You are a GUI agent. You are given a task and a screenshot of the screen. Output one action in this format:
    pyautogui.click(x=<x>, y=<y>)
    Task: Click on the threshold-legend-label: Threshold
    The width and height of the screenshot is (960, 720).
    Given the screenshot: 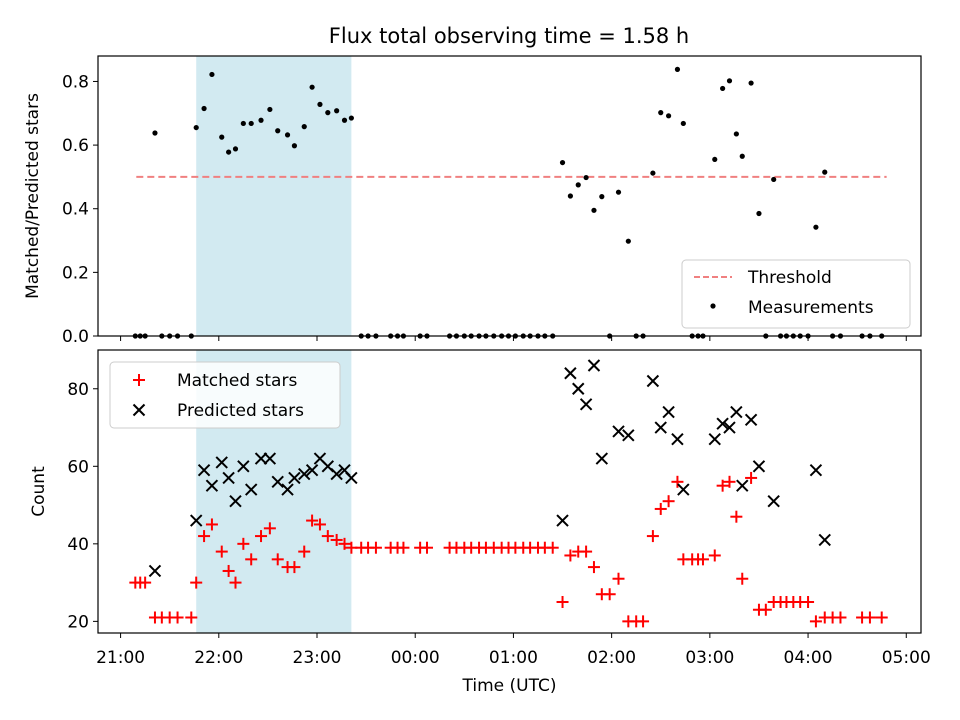 What is the action you would take?
    pyautogui.click(x=789, y=278)
    